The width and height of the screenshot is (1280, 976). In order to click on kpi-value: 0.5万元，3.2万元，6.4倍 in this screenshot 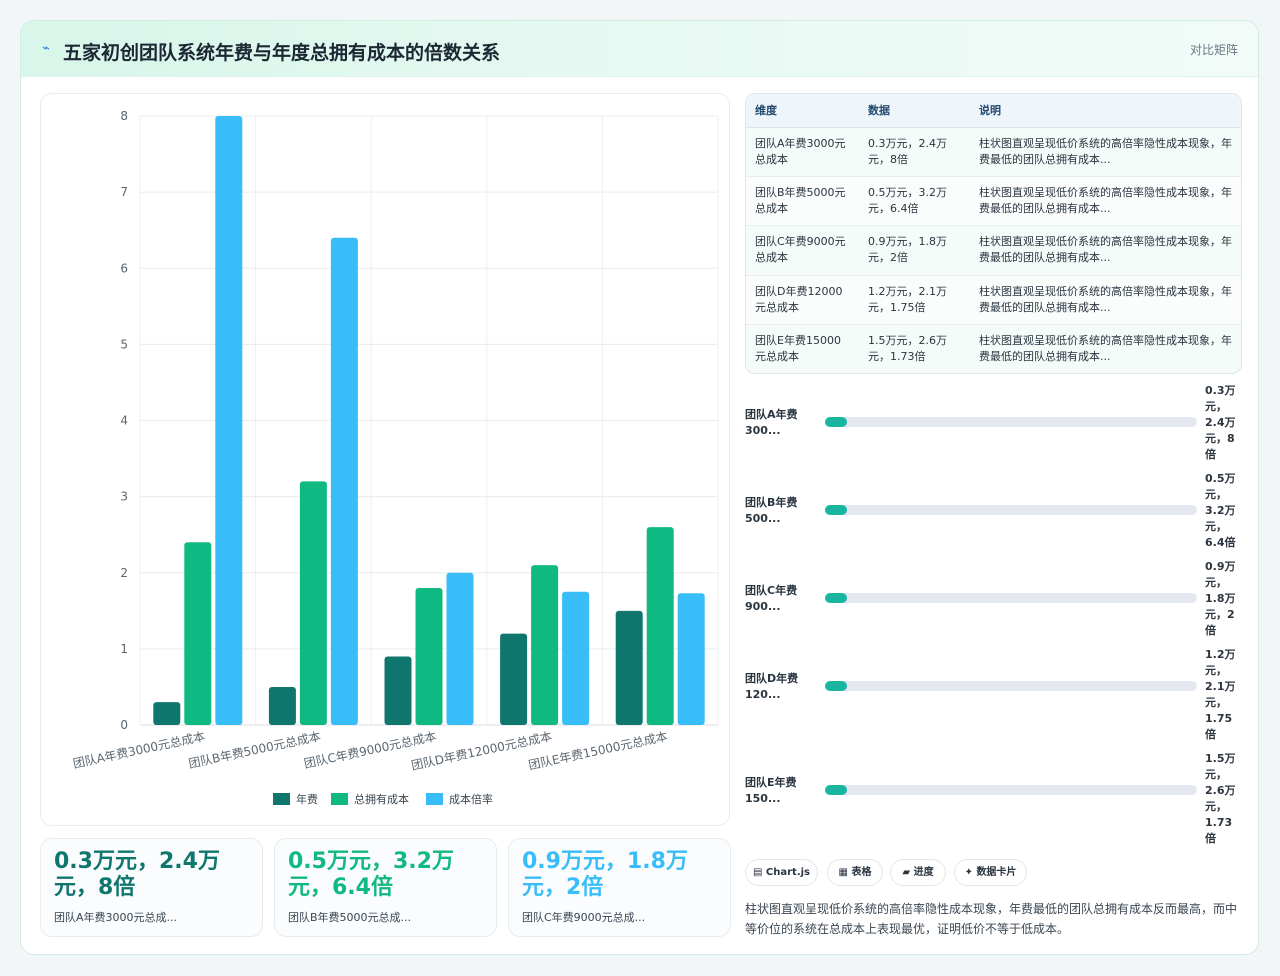, I will do `click(371, 874)`.